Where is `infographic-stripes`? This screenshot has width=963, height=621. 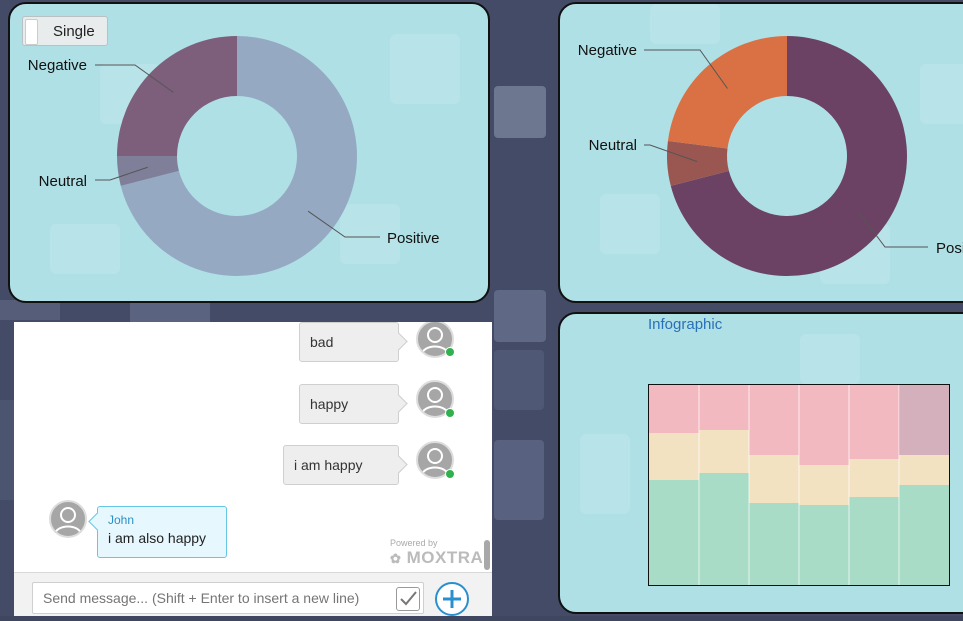 infographic-stripes is located at coordinates (799, 485).